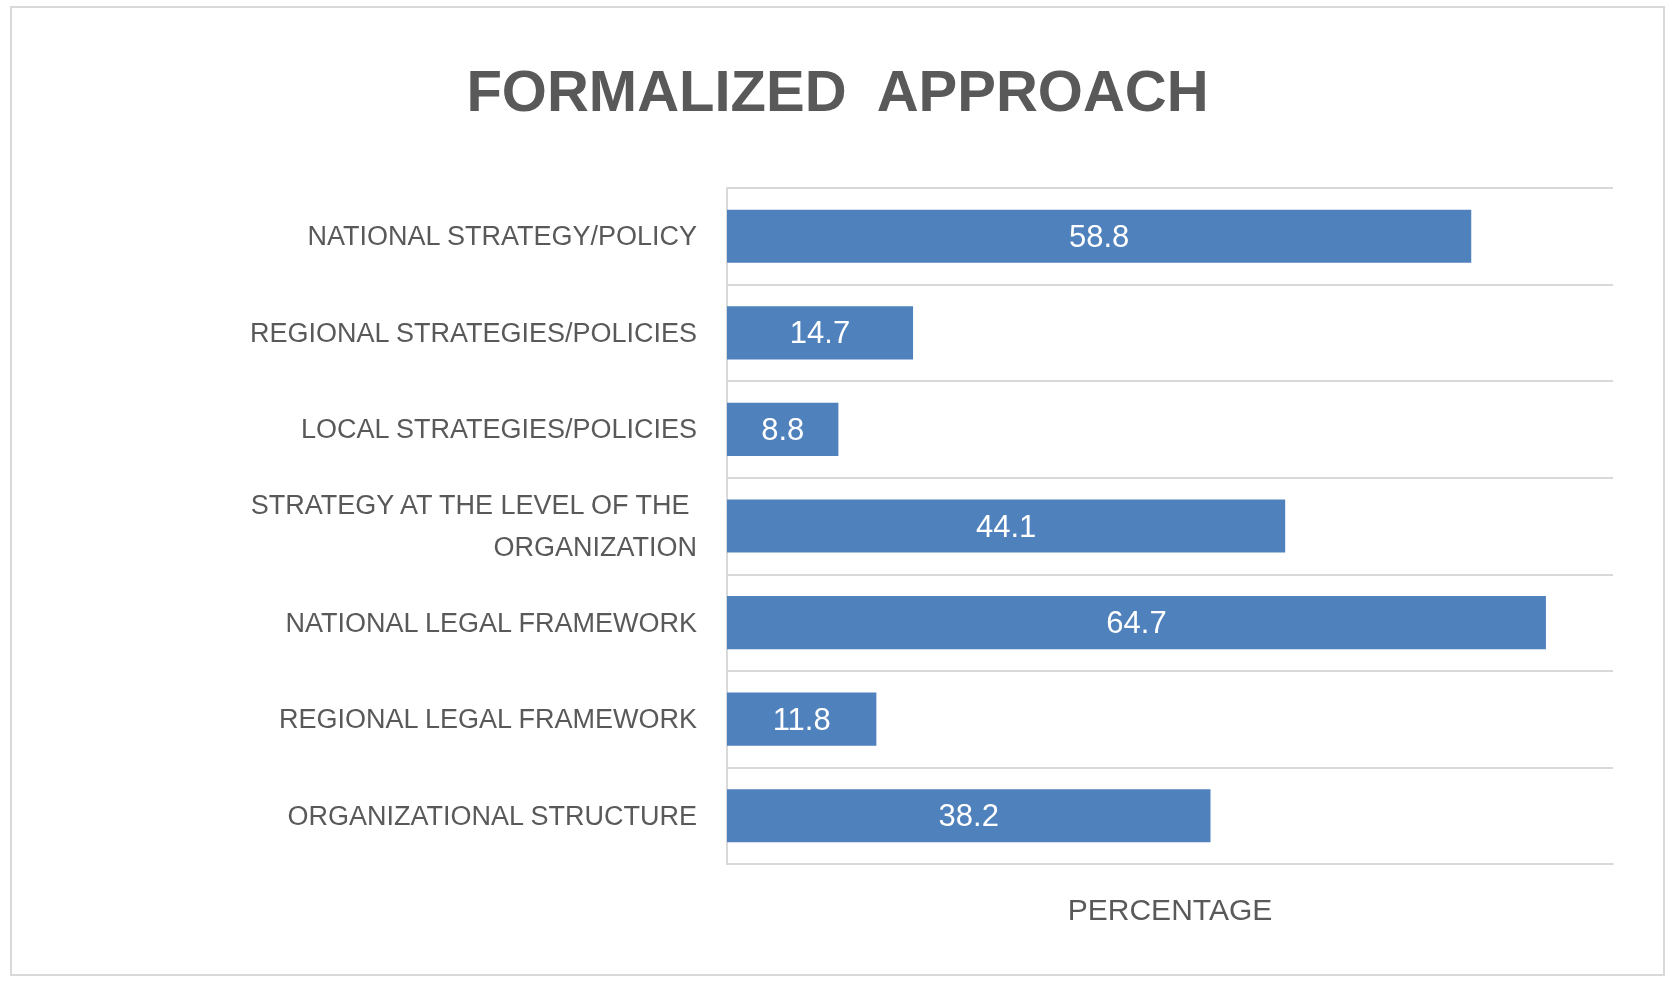 The width and height of the screenshot is (1677, 984). I want to click on y-tick-label: LOCAL STRATEGIES/POLICIES, so click(498, 429).